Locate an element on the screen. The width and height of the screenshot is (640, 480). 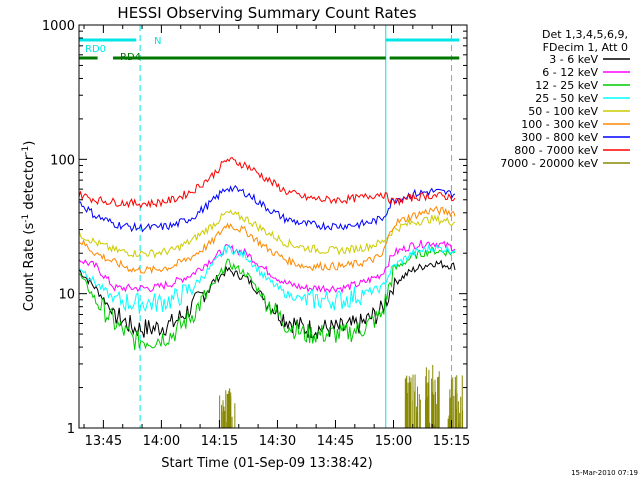
series-0-line is located at coordinates (267, 299).